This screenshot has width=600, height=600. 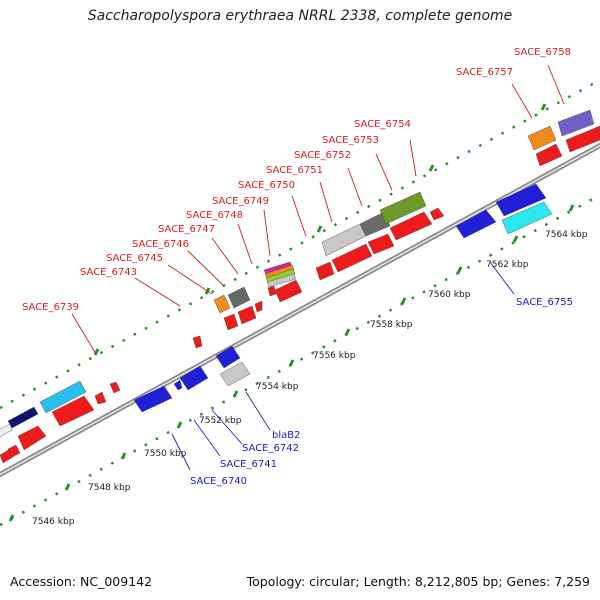 I want to click on gene-label: SACE_6740, so click(x=218, y=481).